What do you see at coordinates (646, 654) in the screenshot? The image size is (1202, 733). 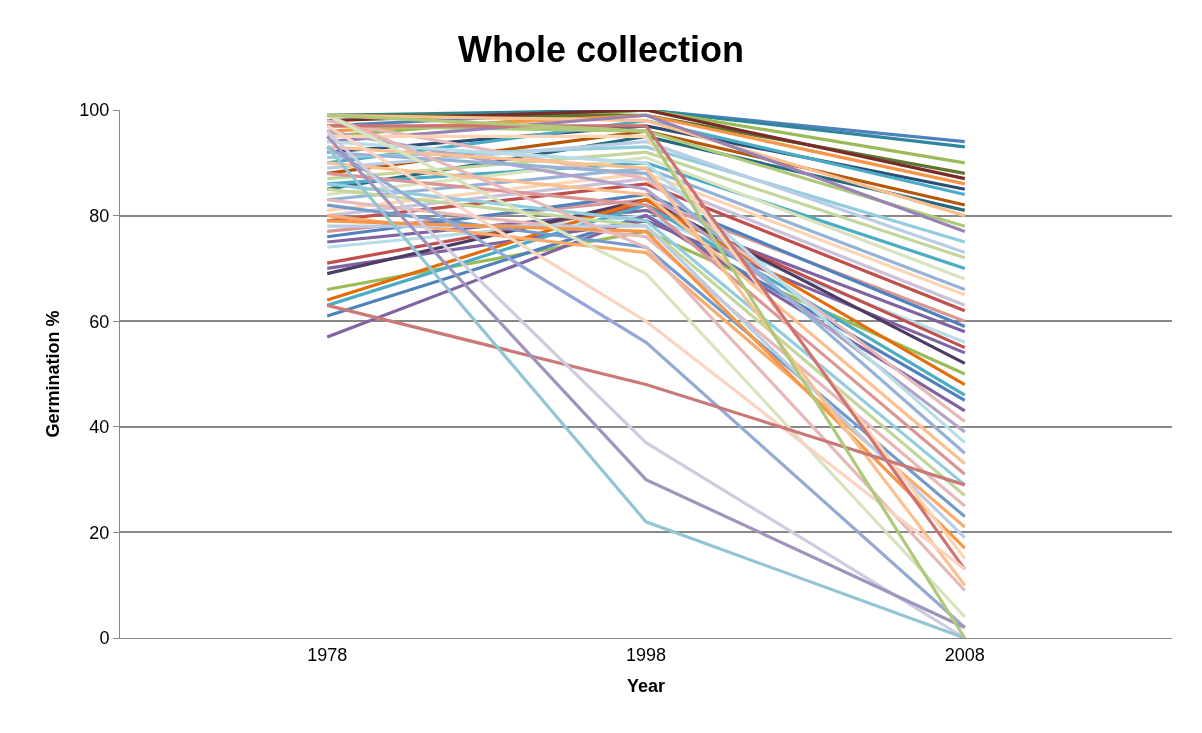 I see `x-tick-label: 1998` at bounding box center [646, 654].